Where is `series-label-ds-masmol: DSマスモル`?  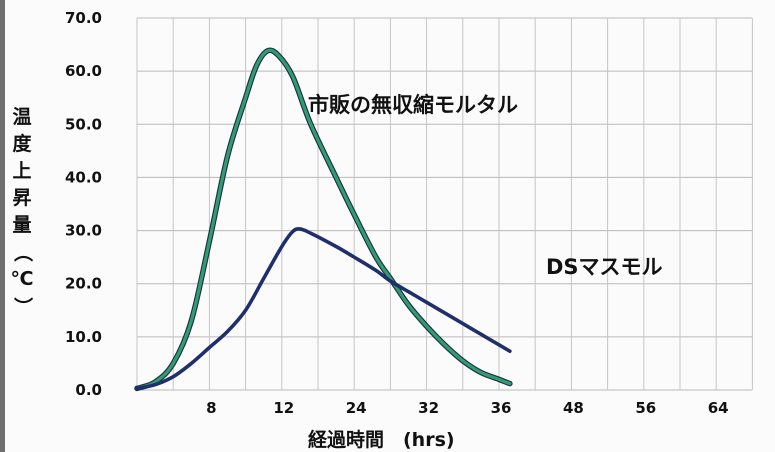
series-label-ds-masmol: DSマスモル is located at coordinates (604, 267).